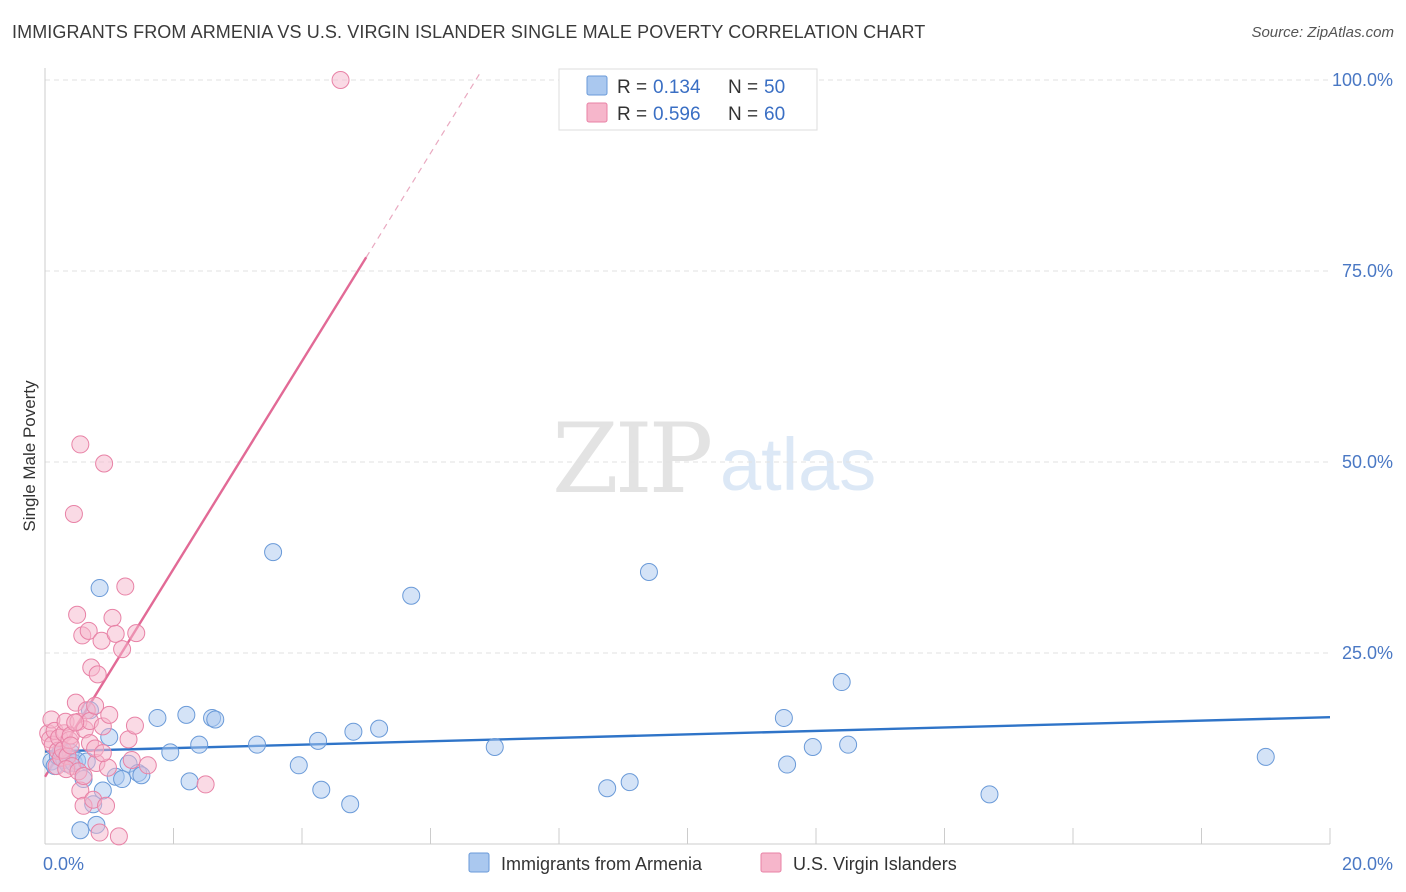 Image resolution: width=1406 pixels, height=892 pixels. I want to click on y-axis-label: Single Male Poverty, so click(29, 456).